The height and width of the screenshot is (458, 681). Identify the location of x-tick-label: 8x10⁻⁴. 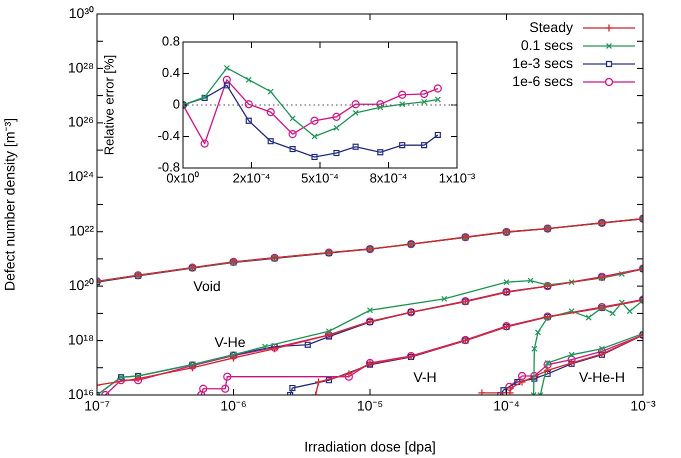
(389, 178).